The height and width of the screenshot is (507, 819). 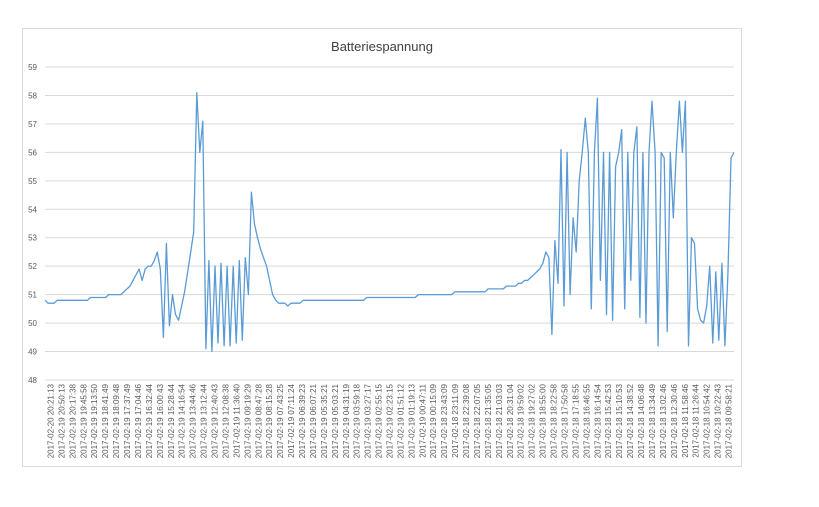 I want to click on x-tick-label: 2017-02-19 04:31:19, so click(x=346, y=420).